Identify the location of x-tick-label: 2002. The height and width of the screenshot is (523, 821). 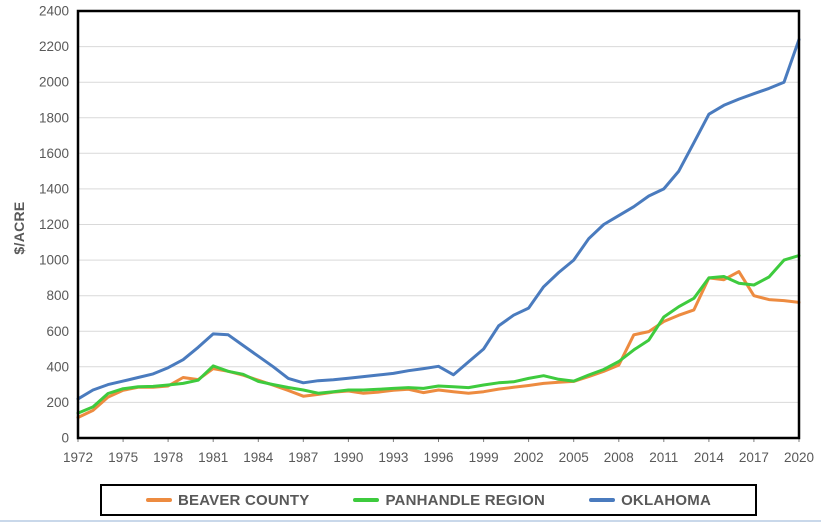
(529, 457).